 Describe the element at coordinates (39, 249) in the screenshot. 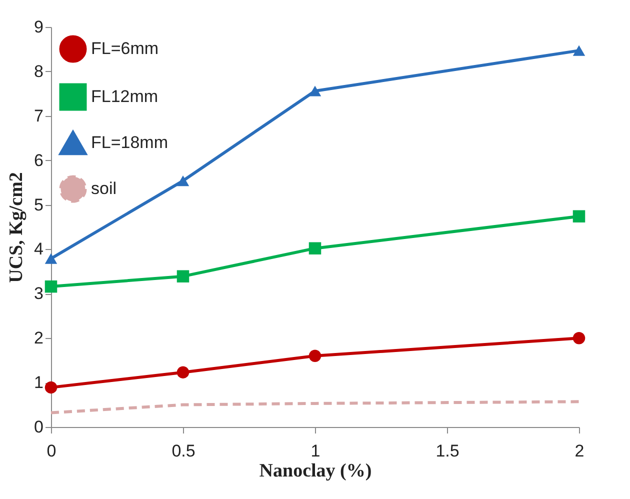

I see `y-tick-label: 4` at that location.